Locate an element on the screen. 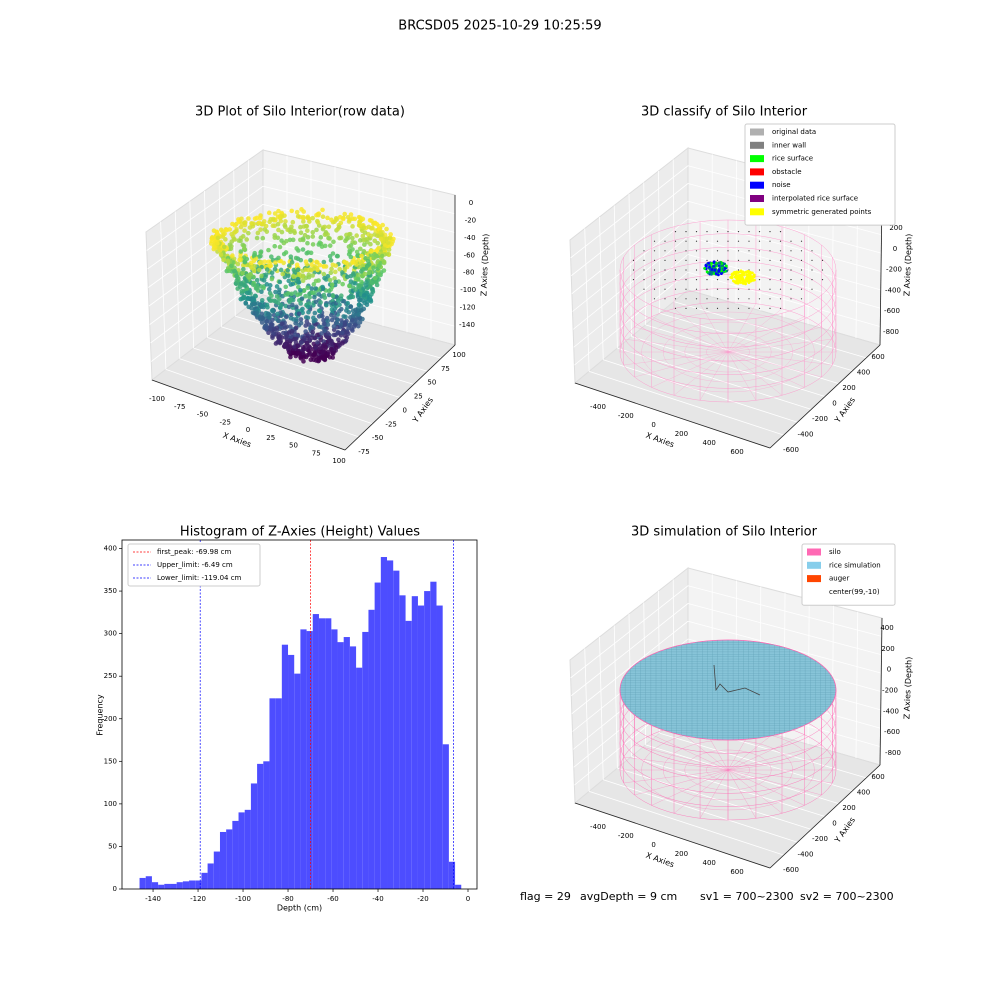 The image size is (1000, 1000). x-tick-label: 400 is located at coordinates (709, 443).